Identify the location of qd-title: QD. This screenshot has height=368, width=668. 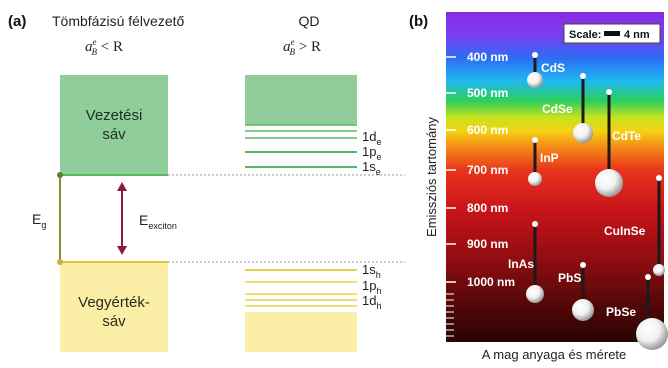
(309, 21).